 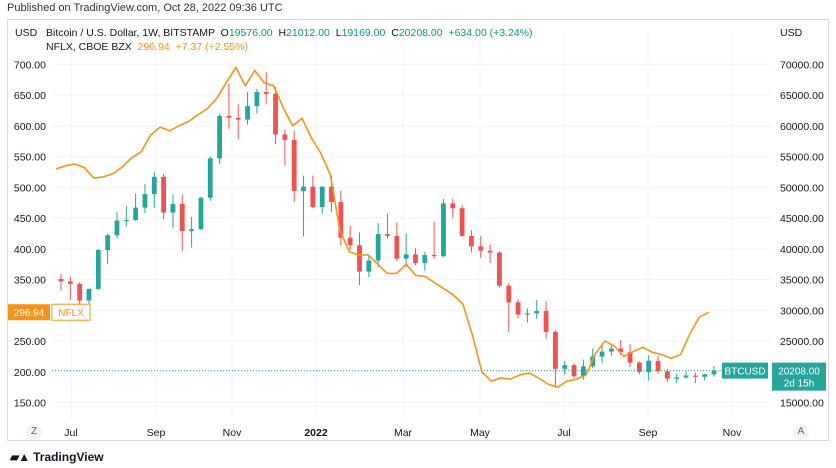 I want to click on brand-name: TradingView, so click(x=68, y=457).